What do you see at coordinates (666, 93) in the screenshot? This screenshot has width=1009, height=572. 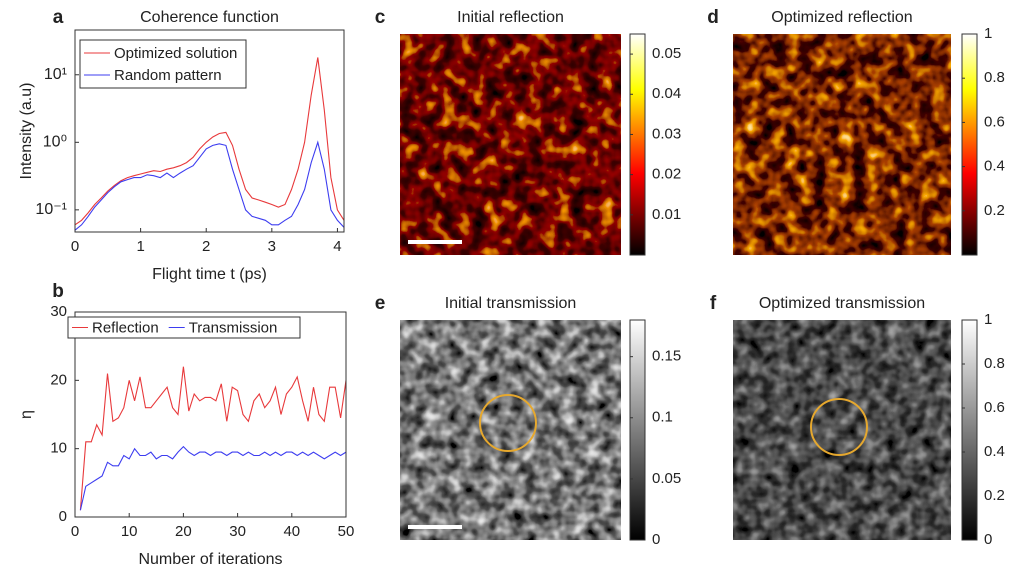 I see `colorbar-tick-label: 0.04` at bounding box center [666, 93].